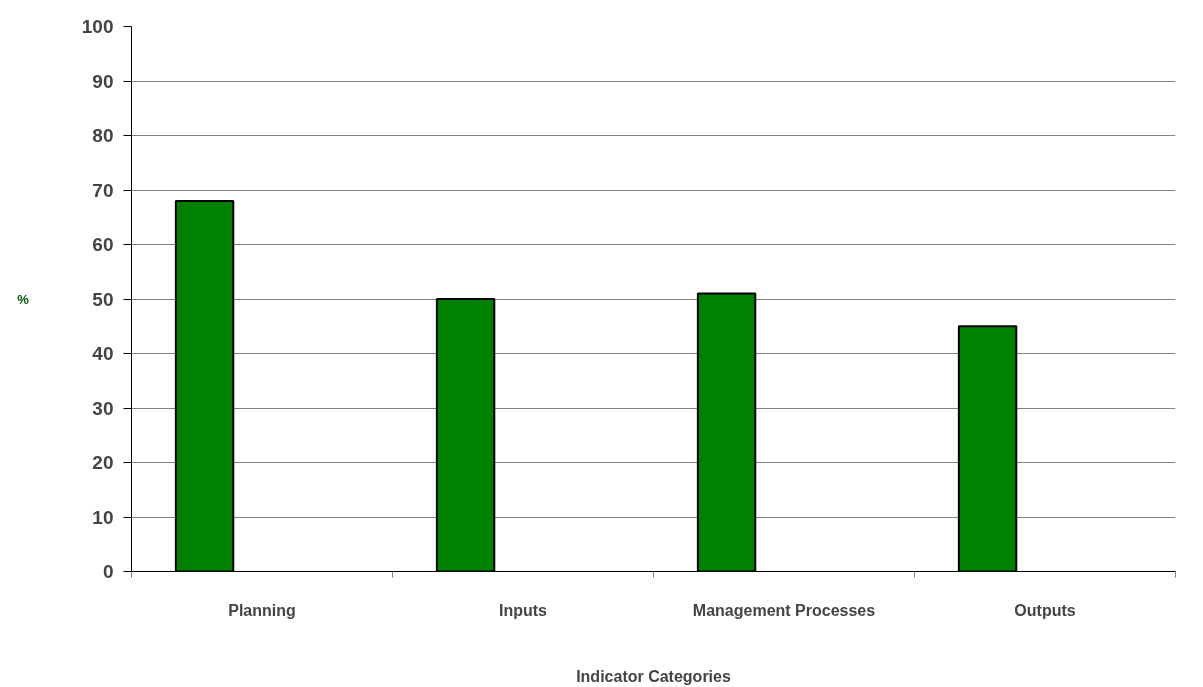 This screenshot has width=1203, height=687. Describe the element at coordinates (97, 26) in the screenshot. I see `y-tick-label: 100` at that location.